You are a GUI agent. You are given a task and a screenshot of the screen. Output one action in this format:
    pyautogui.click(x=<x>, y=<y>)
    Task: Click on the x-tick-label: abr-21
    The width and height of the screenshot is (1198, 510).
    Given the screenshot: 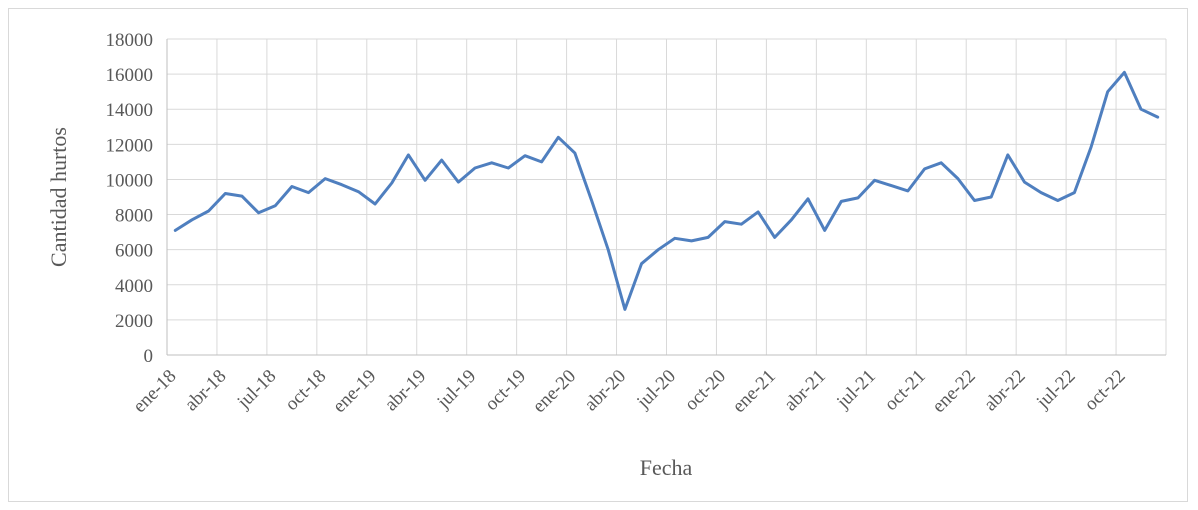 What is the action you would take?
    pyautogui.click(x=805, y=391)
    